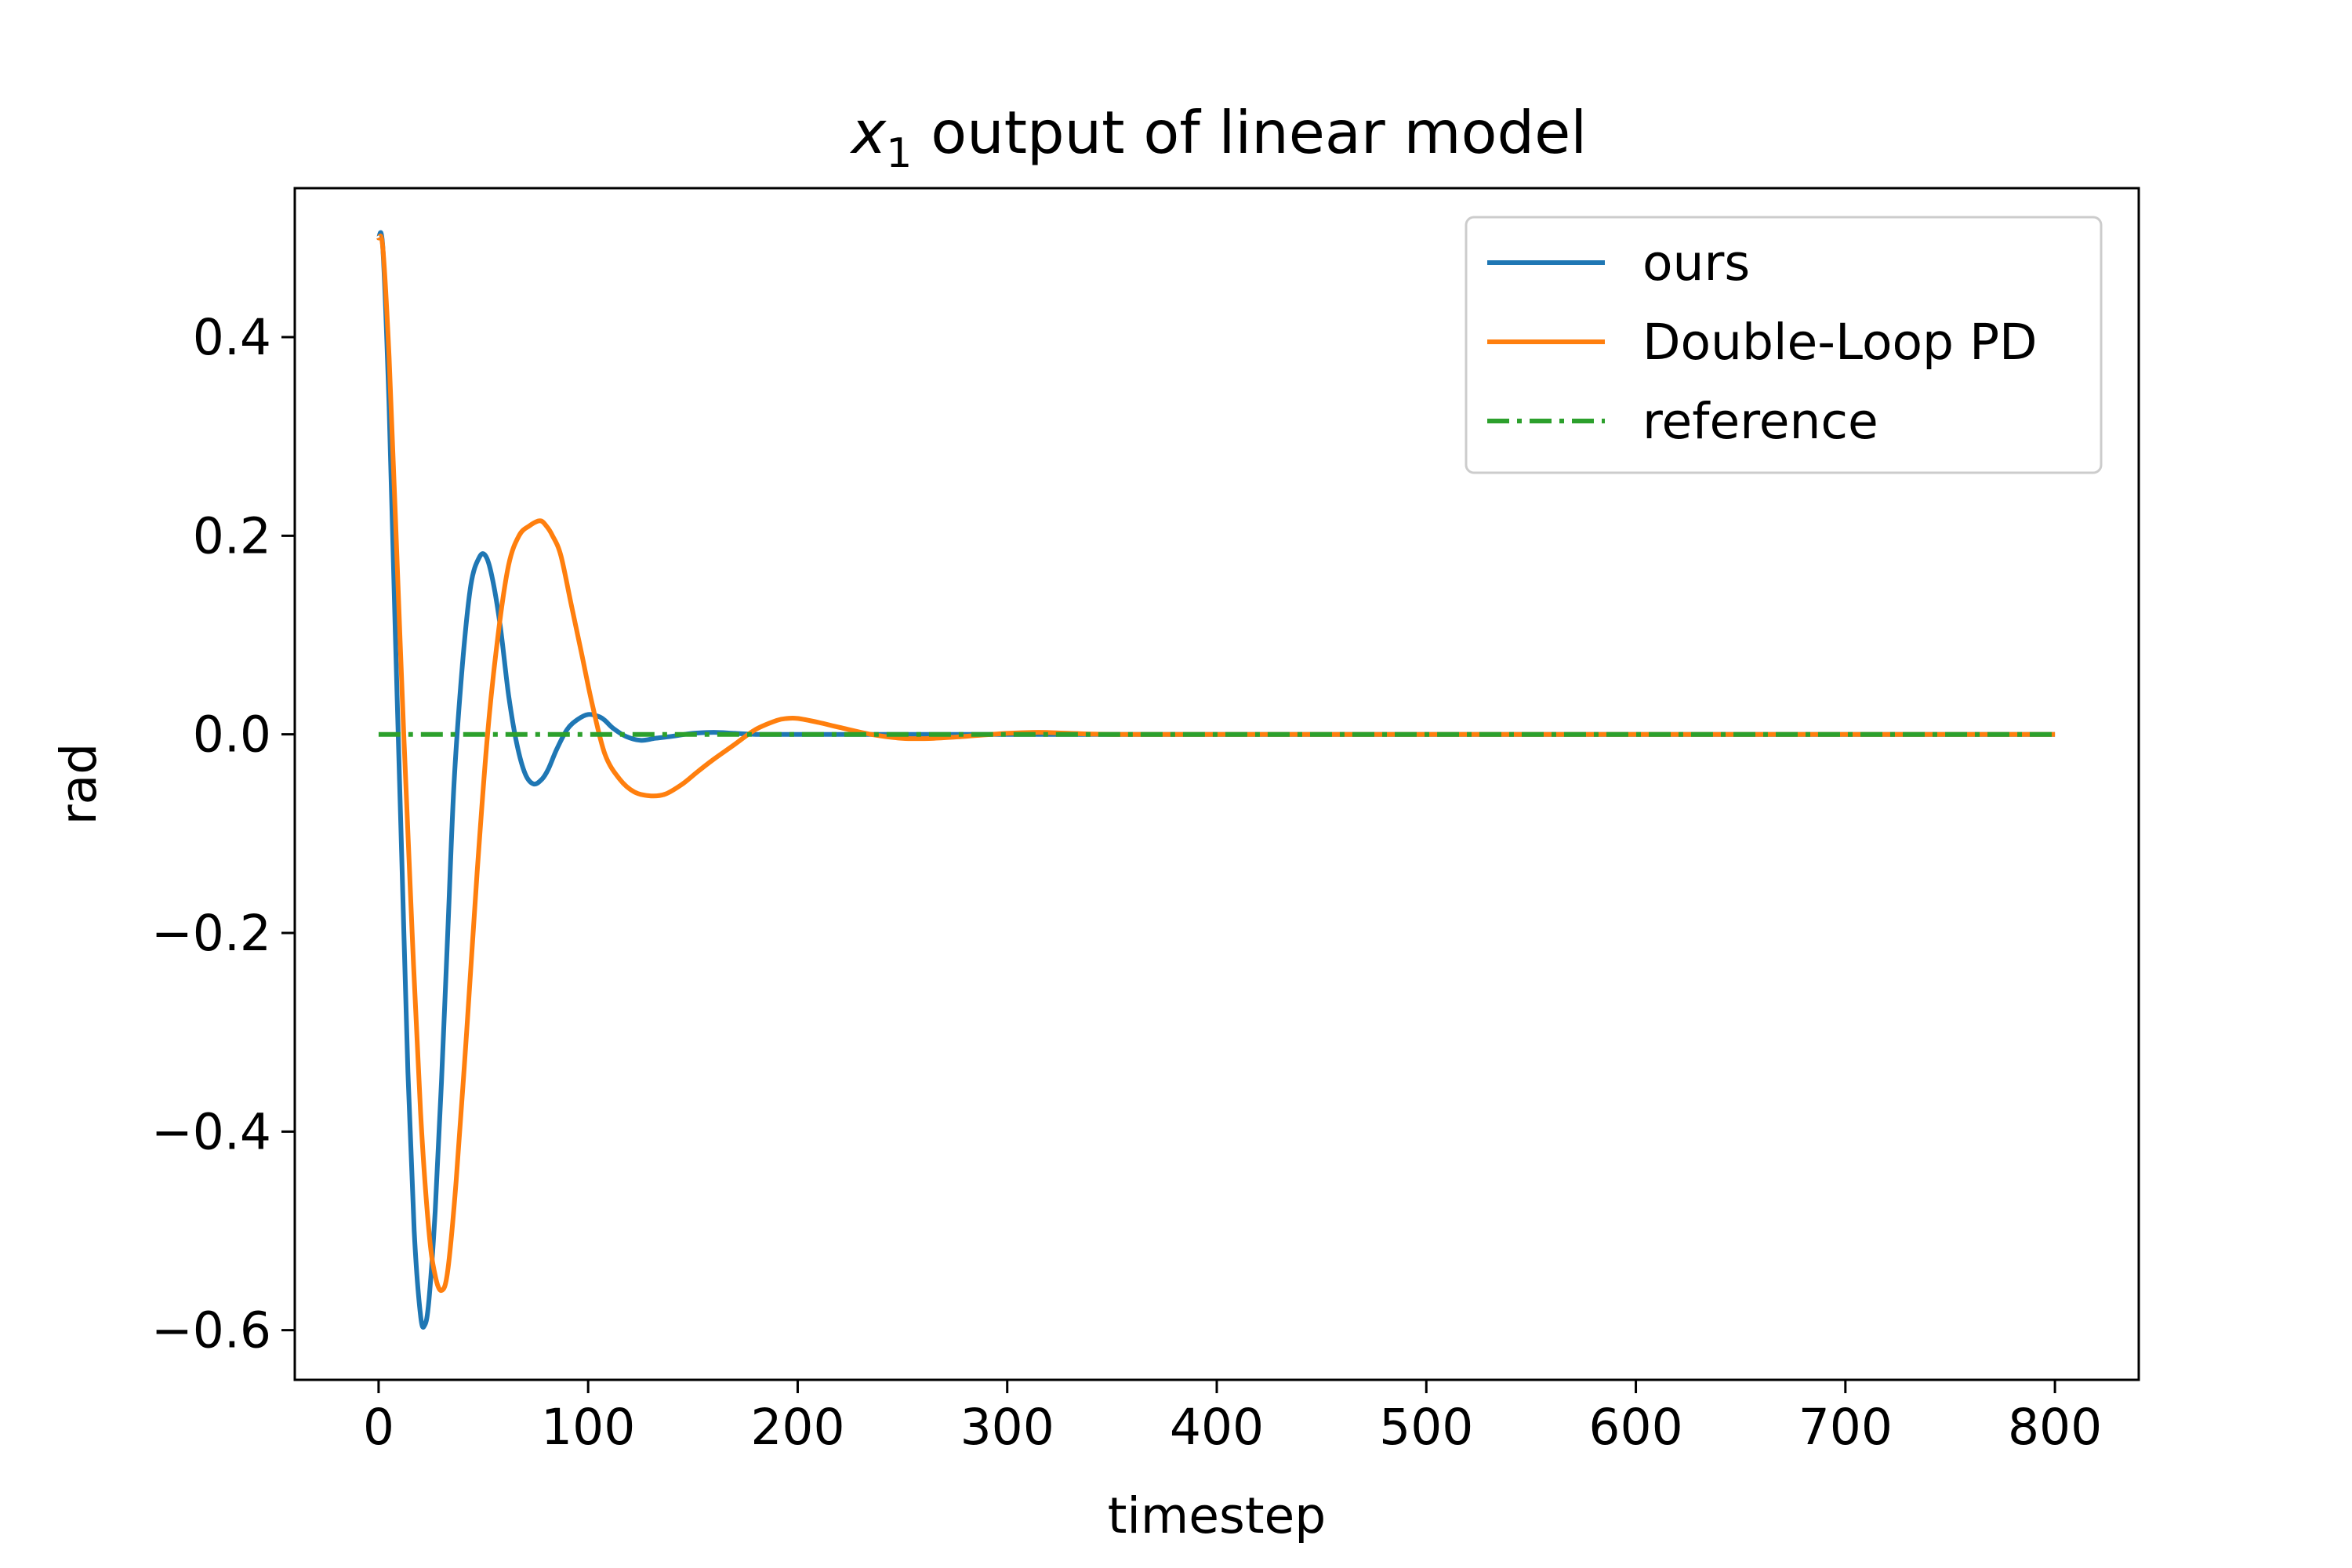  I want to click on x-axis-label: timestep, so click(1217, 1515).